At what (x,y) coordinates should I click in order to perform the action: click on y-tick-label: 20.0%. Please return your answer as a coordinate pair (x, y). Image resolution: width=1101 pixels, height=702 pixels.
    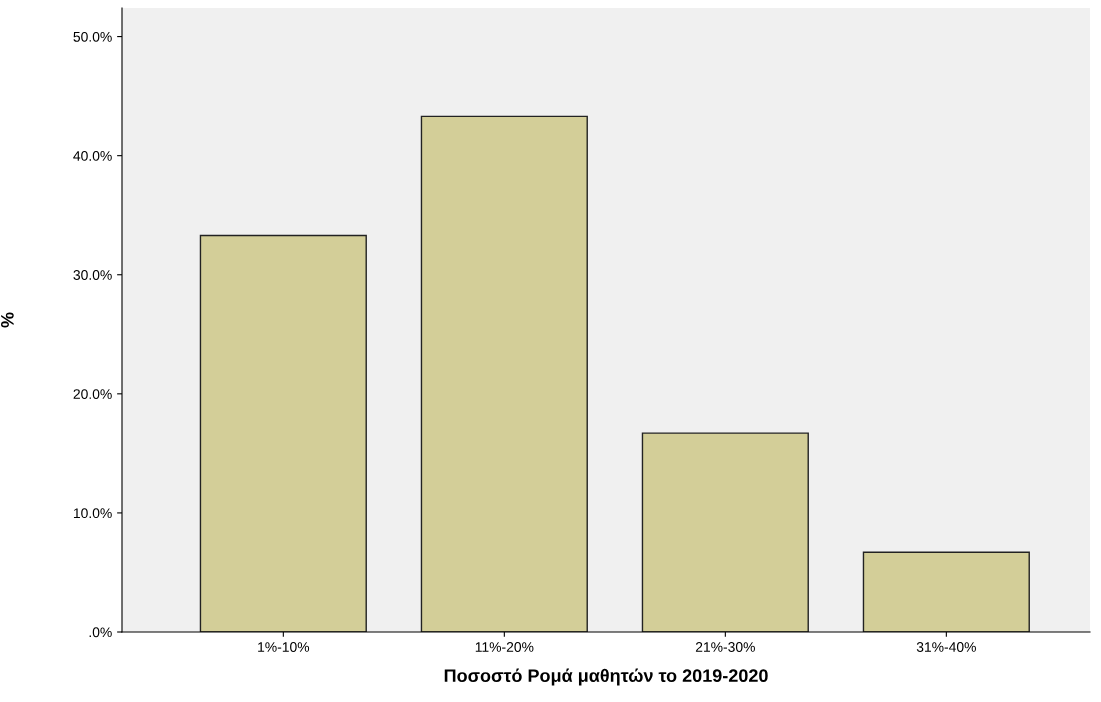
    Looking at the image, I should click on (92, 394).